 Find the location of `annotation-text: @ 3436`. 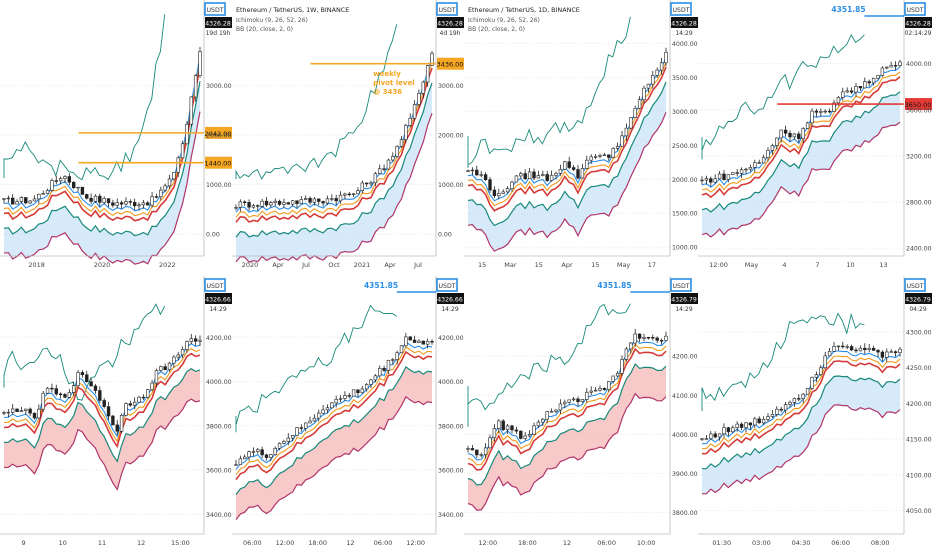

annotation-text: @ 3436 is located at coordinates (387, 92).